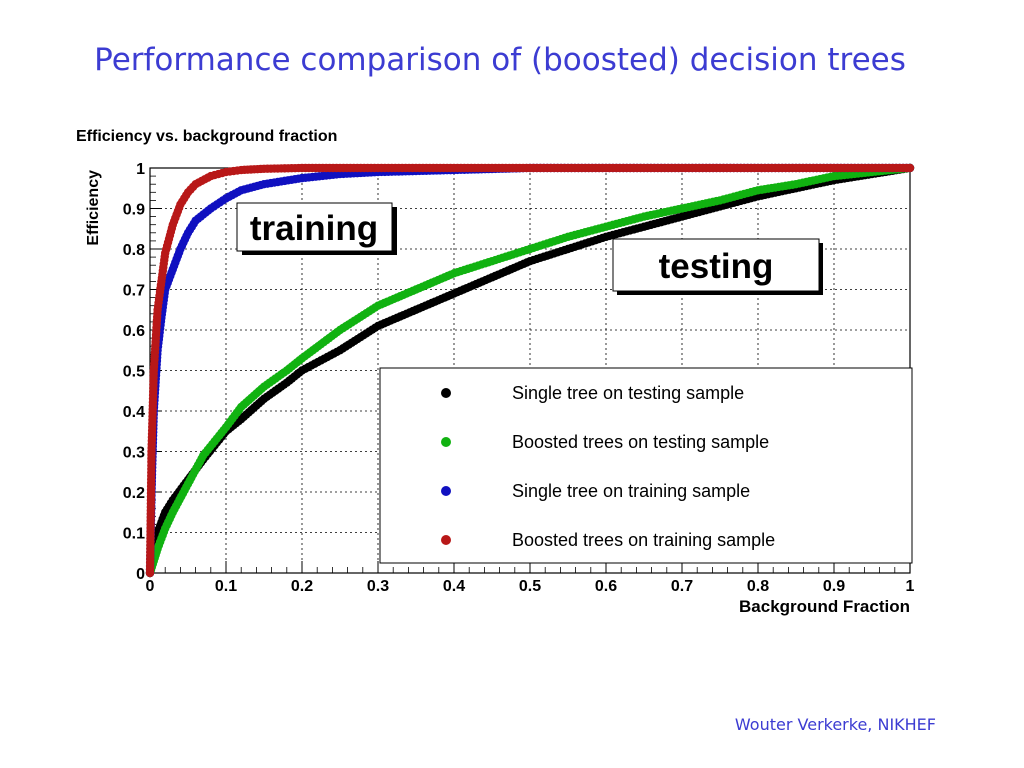 The image size is (1024, 768). What do you see at coordinates (134, 210) in the screenshot?
I see `y-tick-label: 0.9` at bounding box center [134, 210].